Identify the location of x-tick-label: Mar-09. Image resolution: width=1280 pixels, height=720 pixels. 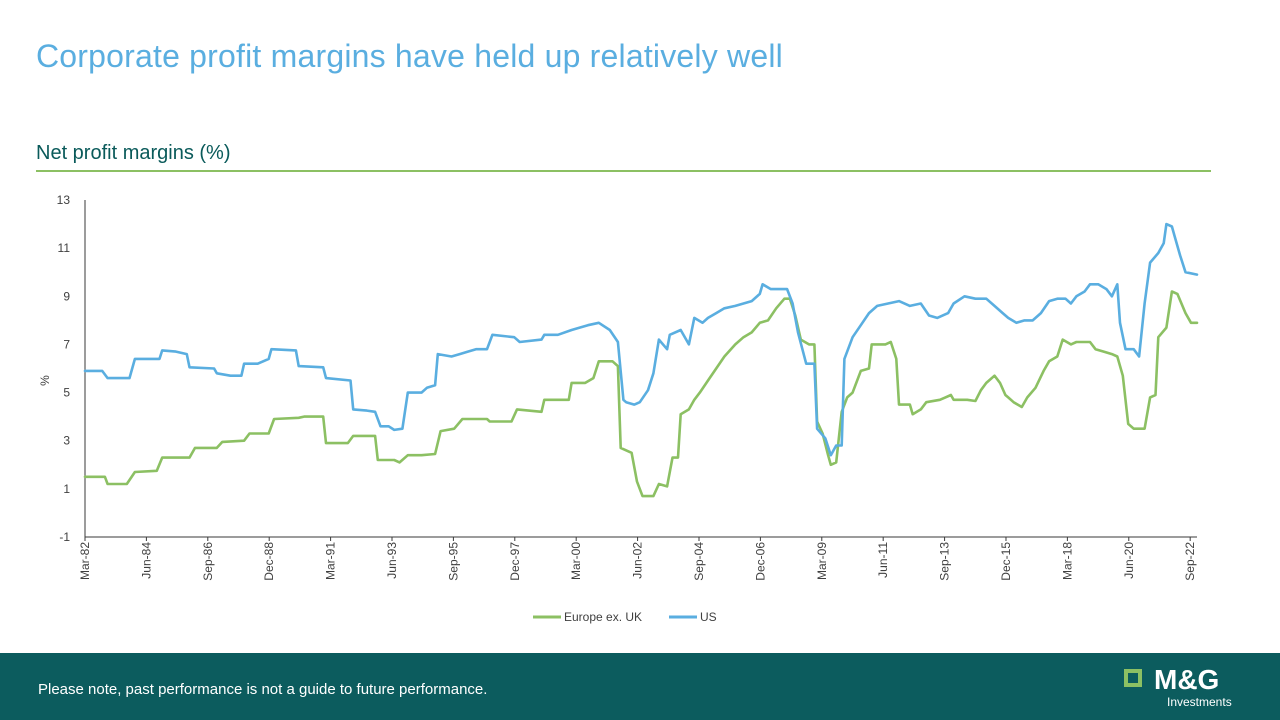
(822, 561).